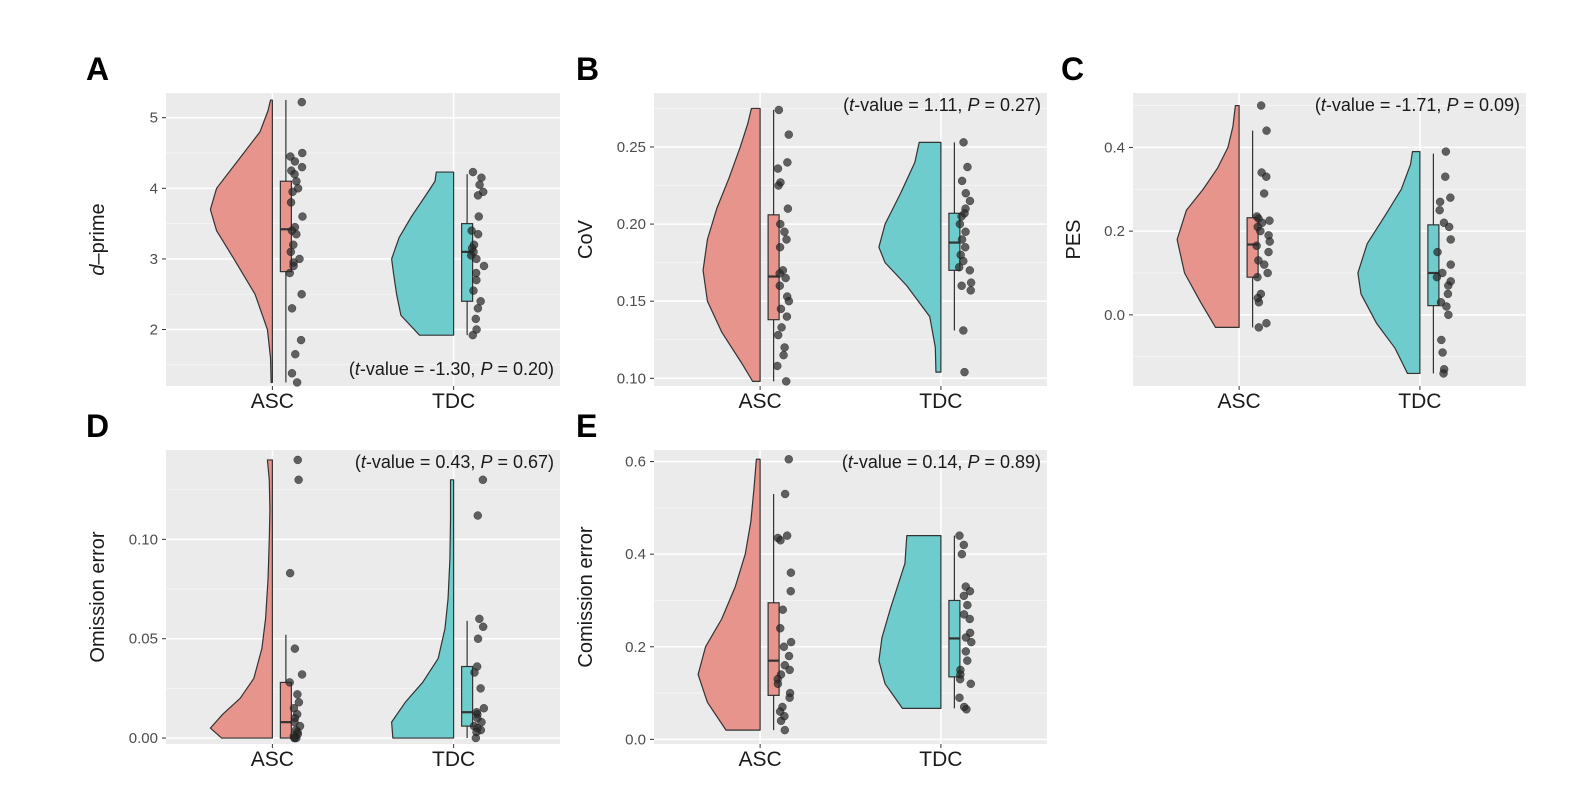  I want to click on stat-annotation-part: -value = -1.71,, so click(1386, 105).